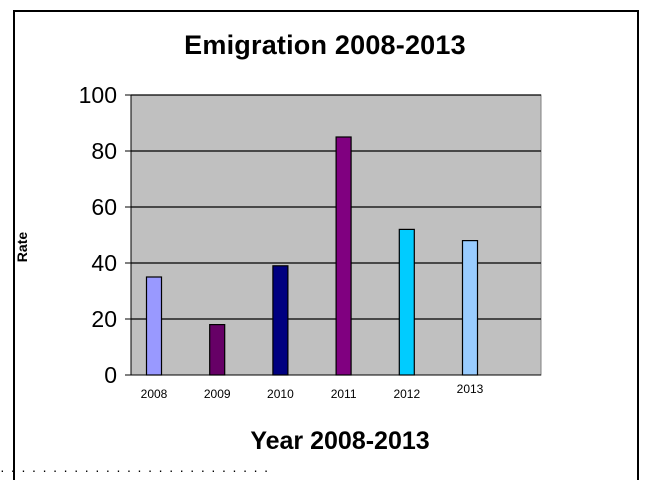 This screenshot has height=480, width=650. Describe the element at coordinates (312, 391) in the screenshot. I see `x-axis: 2008 2009 2010 2011 2012 2013` at that location.